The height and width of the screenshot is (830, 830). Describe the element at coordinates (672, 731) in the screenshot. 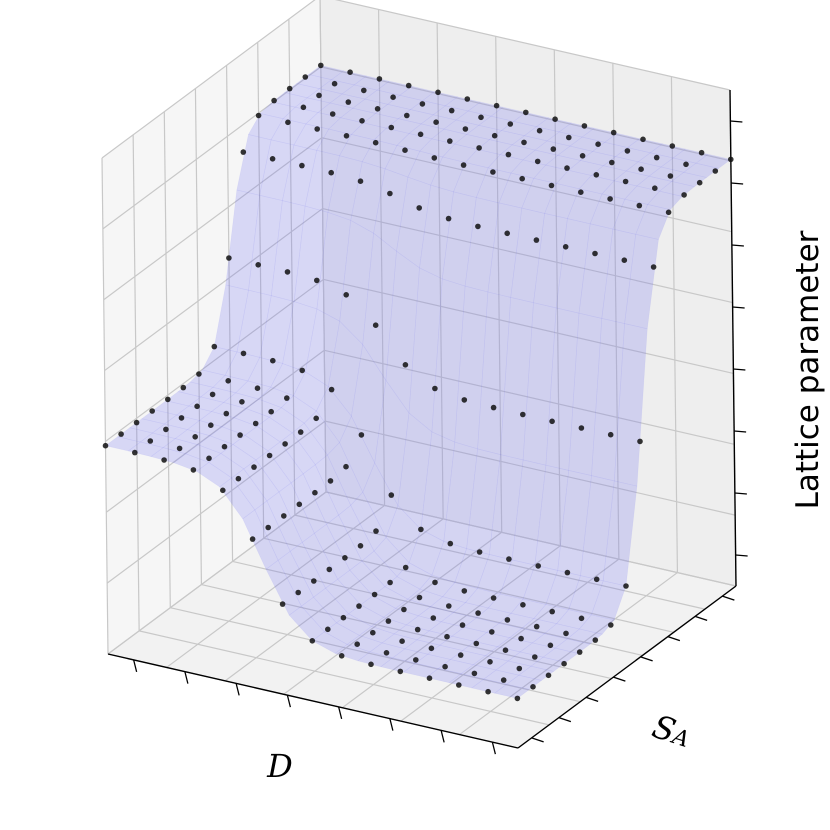

I see `y-axis-label: SA` at that location.